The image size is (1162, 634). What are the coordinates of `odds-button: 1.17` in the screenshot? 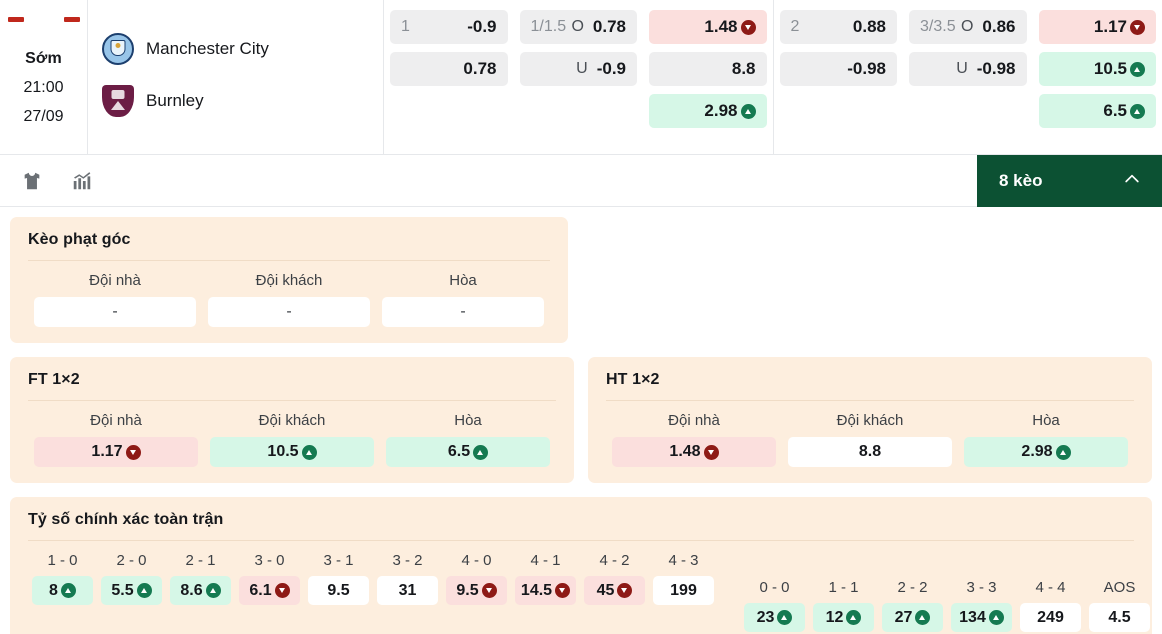 It's located at (116, 452).